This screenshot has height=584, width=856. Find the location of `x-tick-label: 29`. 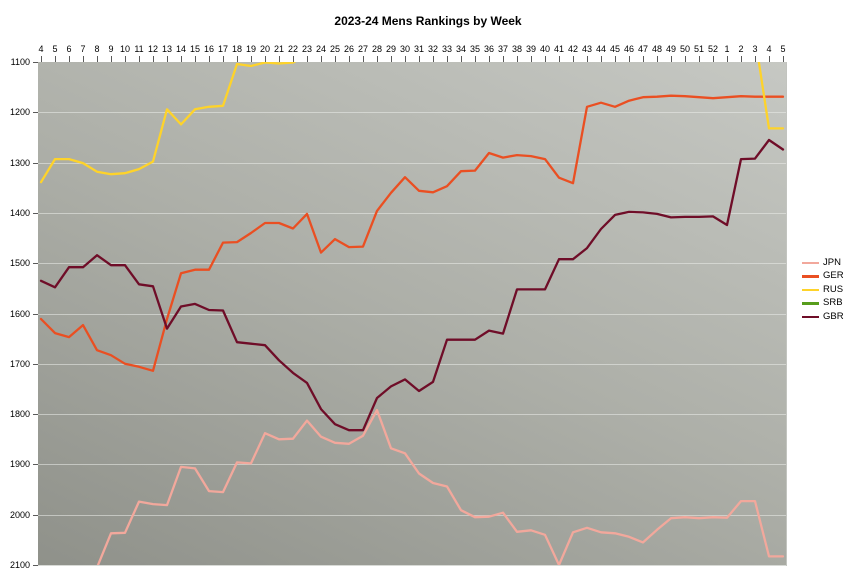

x-tick-label: 29 is located at coordinates (390, 49).